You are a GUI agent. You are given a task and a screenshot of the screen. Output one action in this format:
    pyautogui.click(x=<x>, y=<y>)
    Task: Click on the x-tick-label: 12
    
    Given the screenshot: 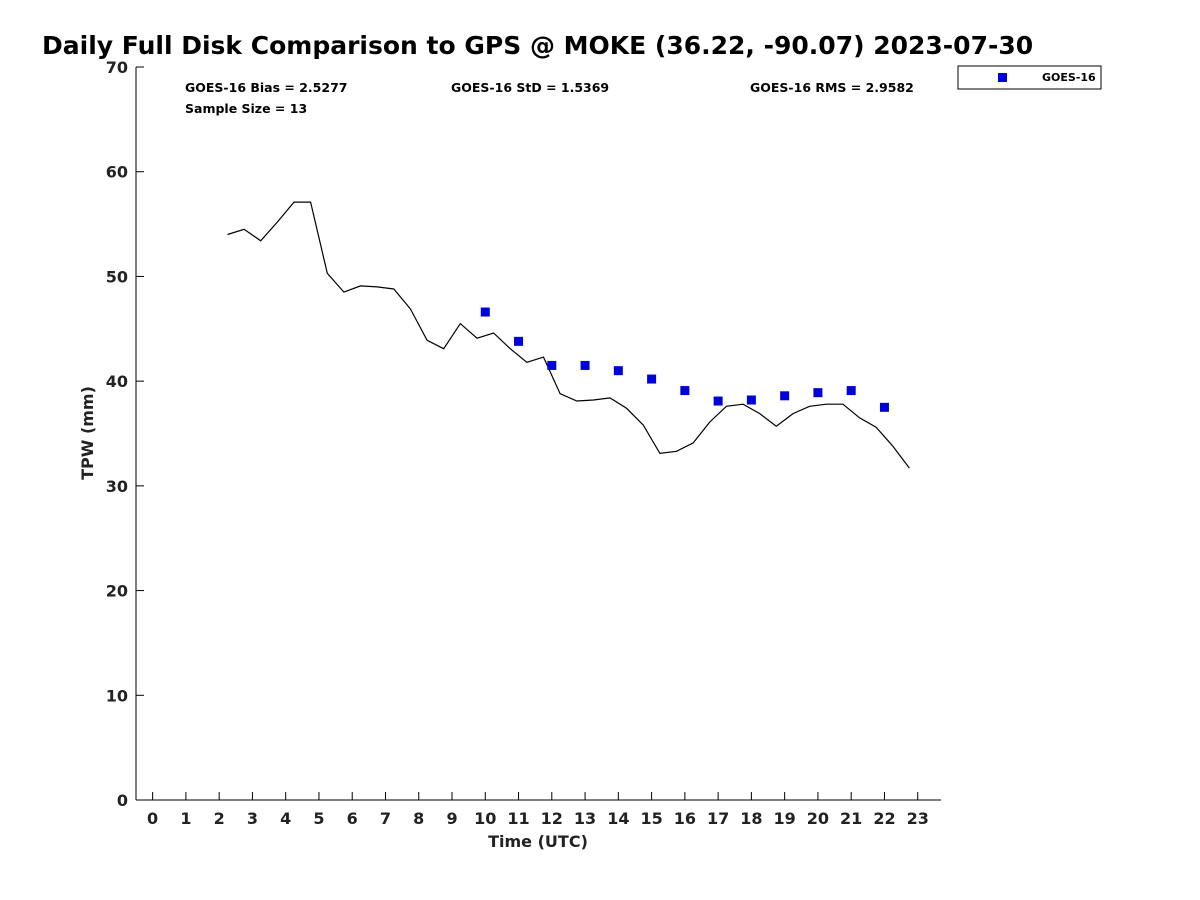 What is the action you would take?
    pyautogui.click(x=552, y=818)
    